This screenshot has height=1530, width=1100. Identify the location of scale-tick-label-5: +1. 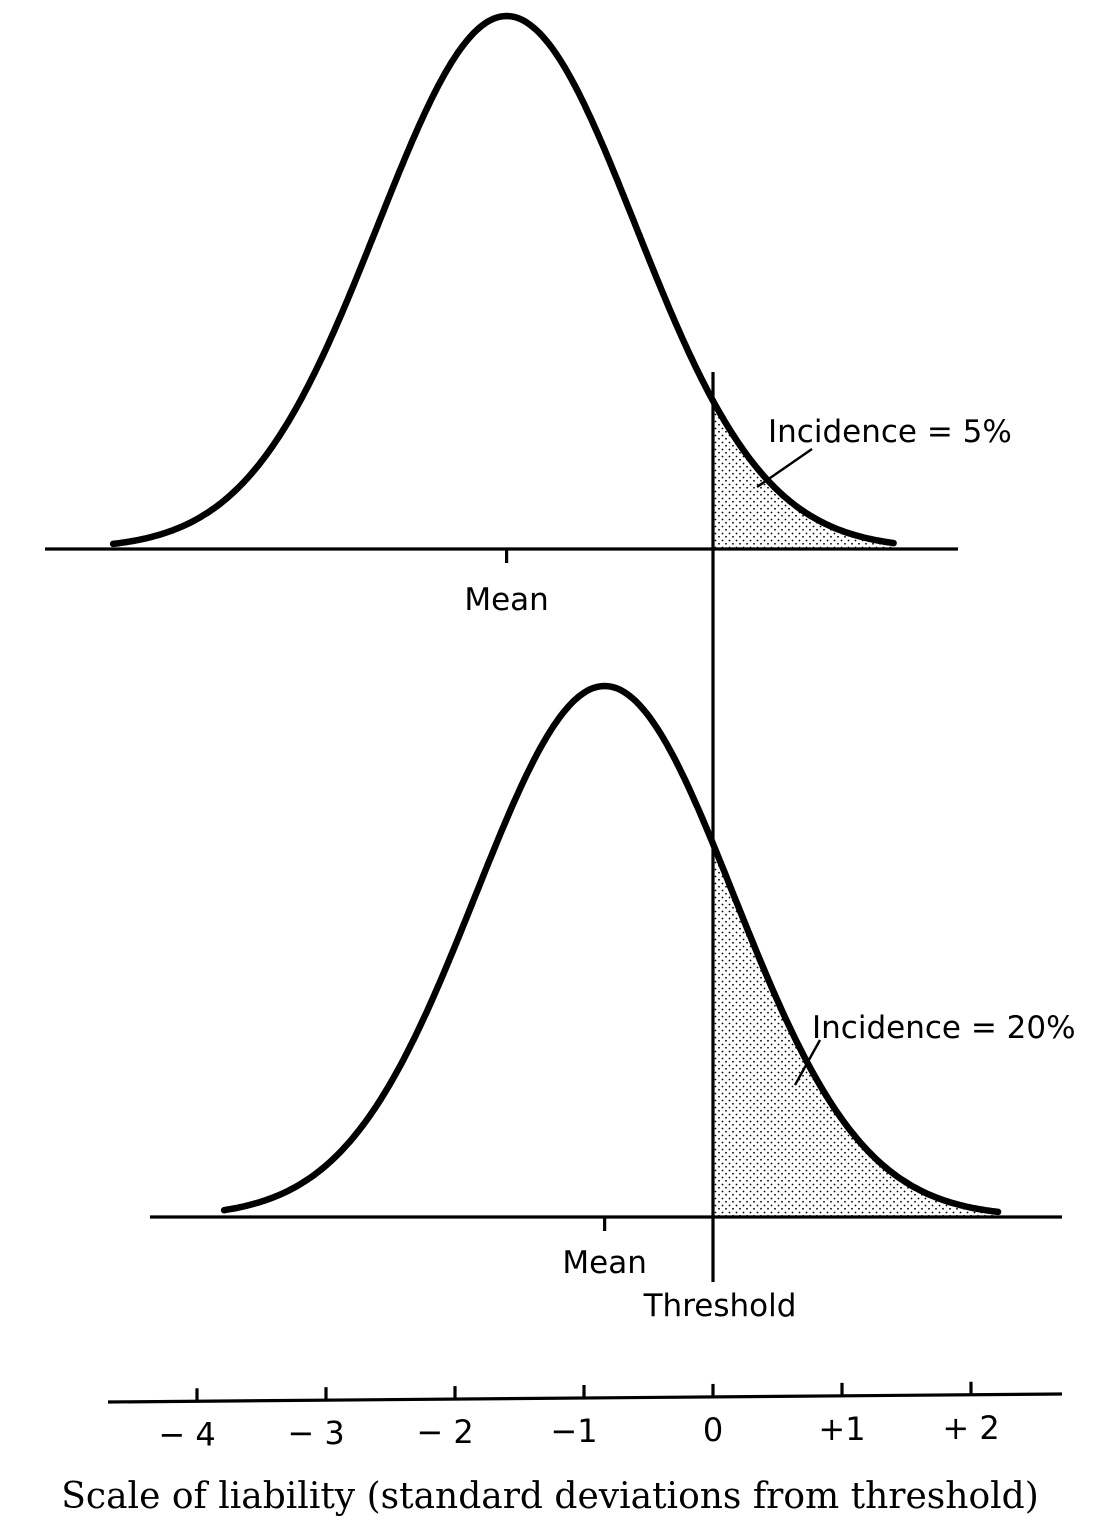
(841, 1429).